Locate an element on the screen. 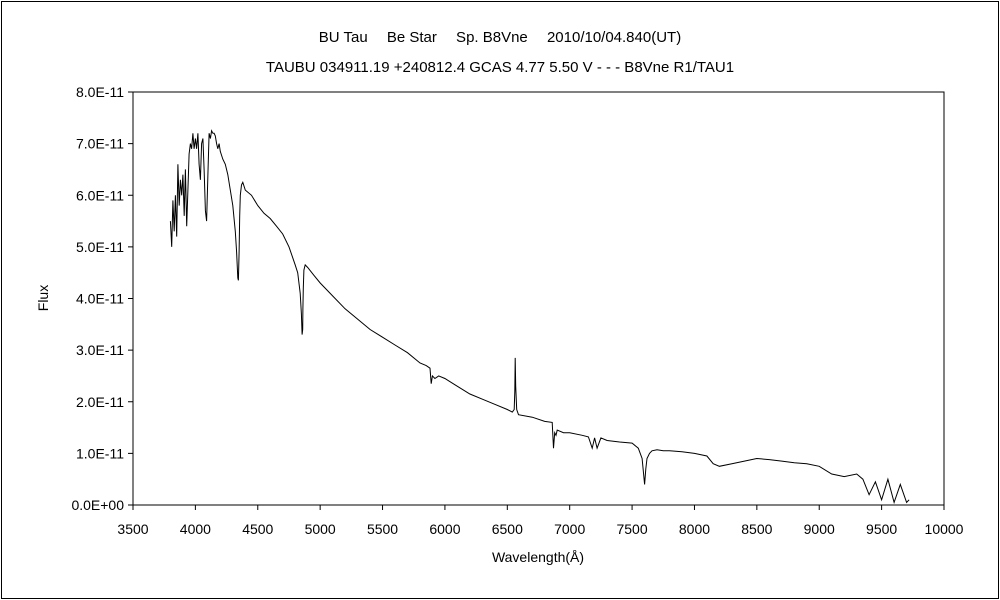  x-tick-label: 7000 is located at coordinates (569, 529).